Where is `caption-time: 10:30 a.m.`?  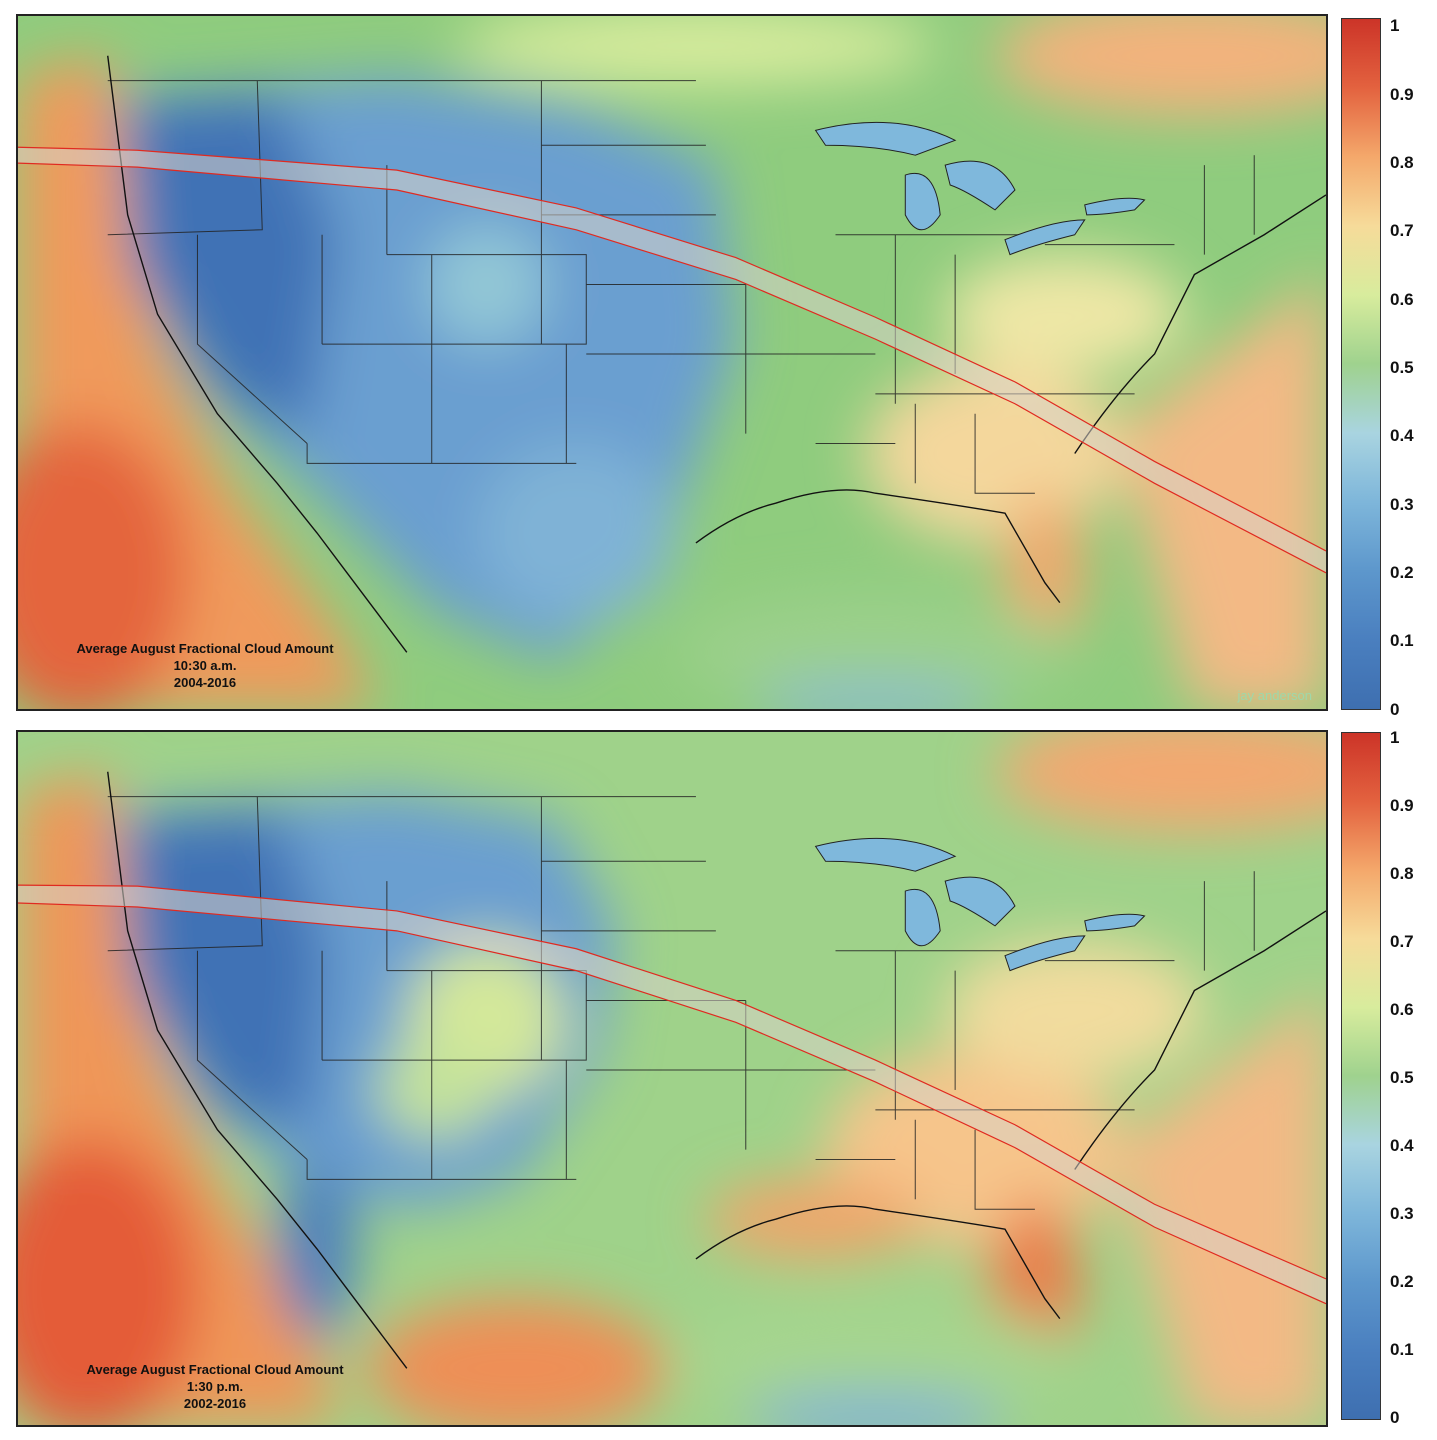
caption-time: 10:30 a.m. is located at coordinates (205, 665).